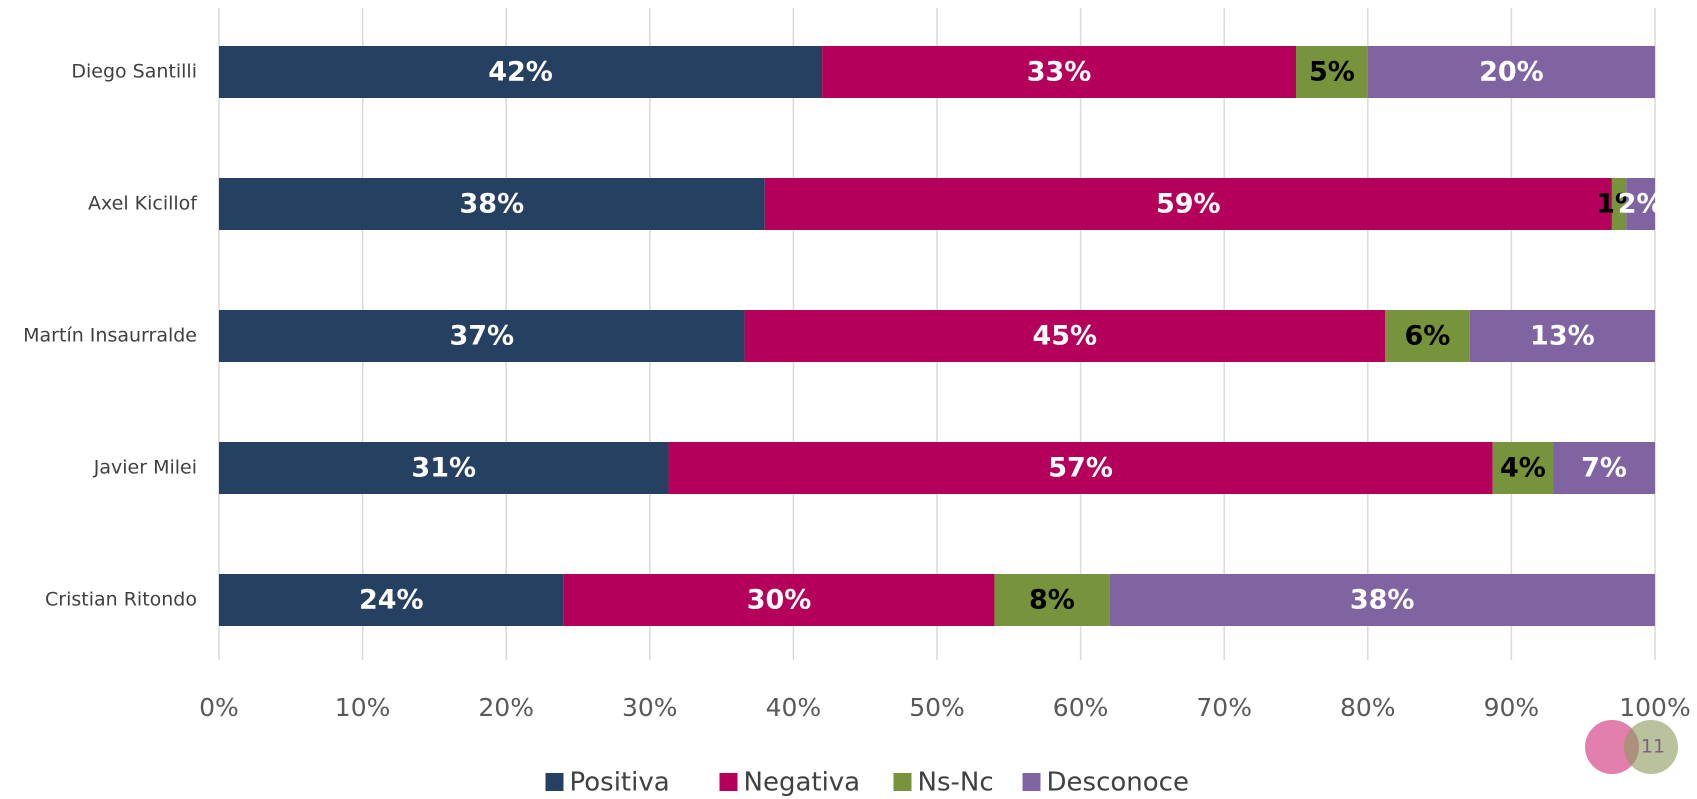 The width and height of the screenshot is (1697, 799). What do you see at coordinates (363, 707) in the screenshot?
I see `x-tick-label: 10%` at bounding box center [363, 707].